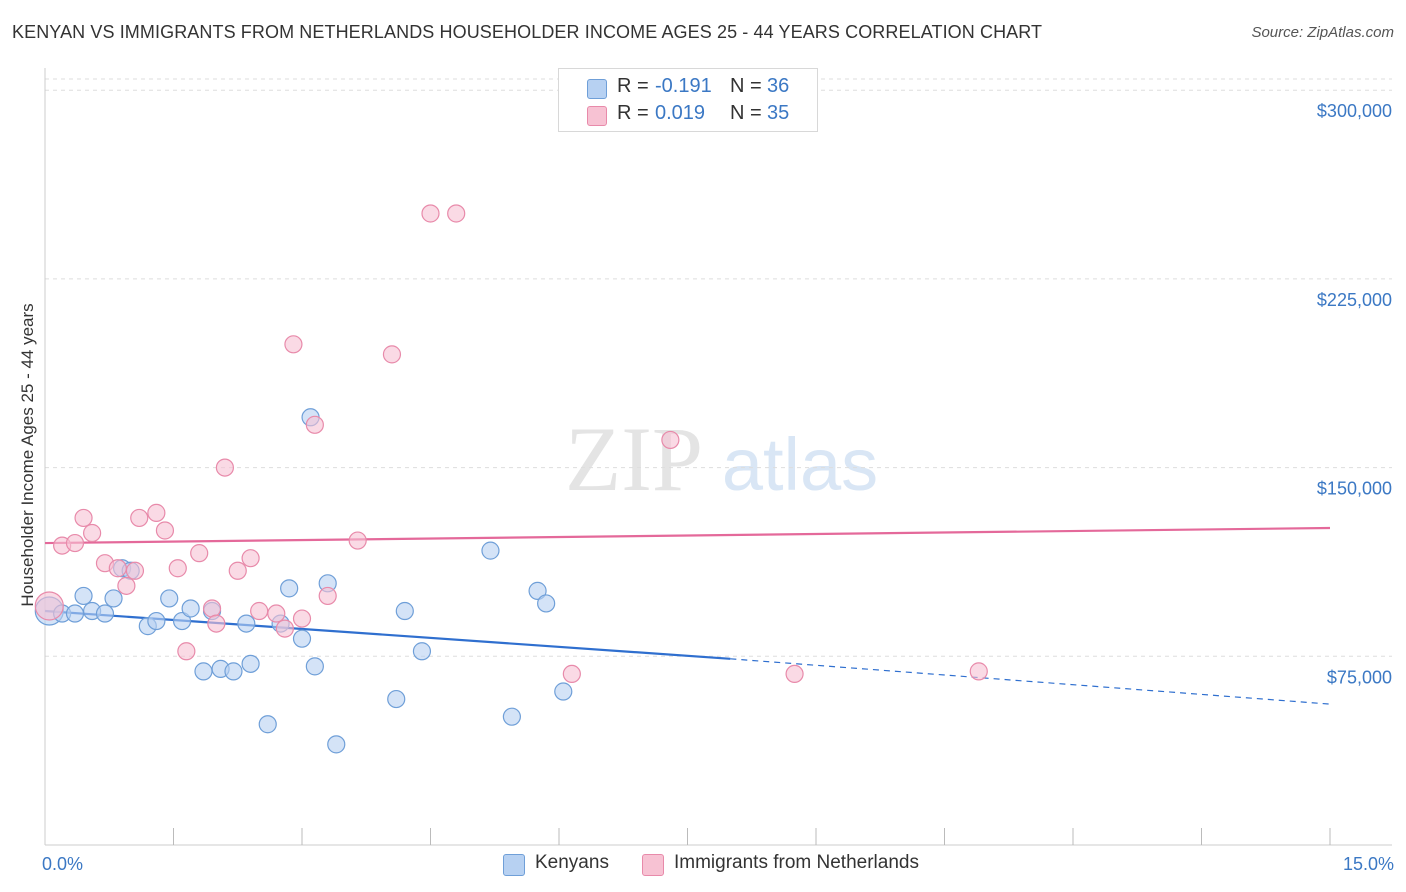 Image resolution: width=1406 pixels, height=892 pixels. I want to click on y-tick-label: $150,000, so click(1354, 489).